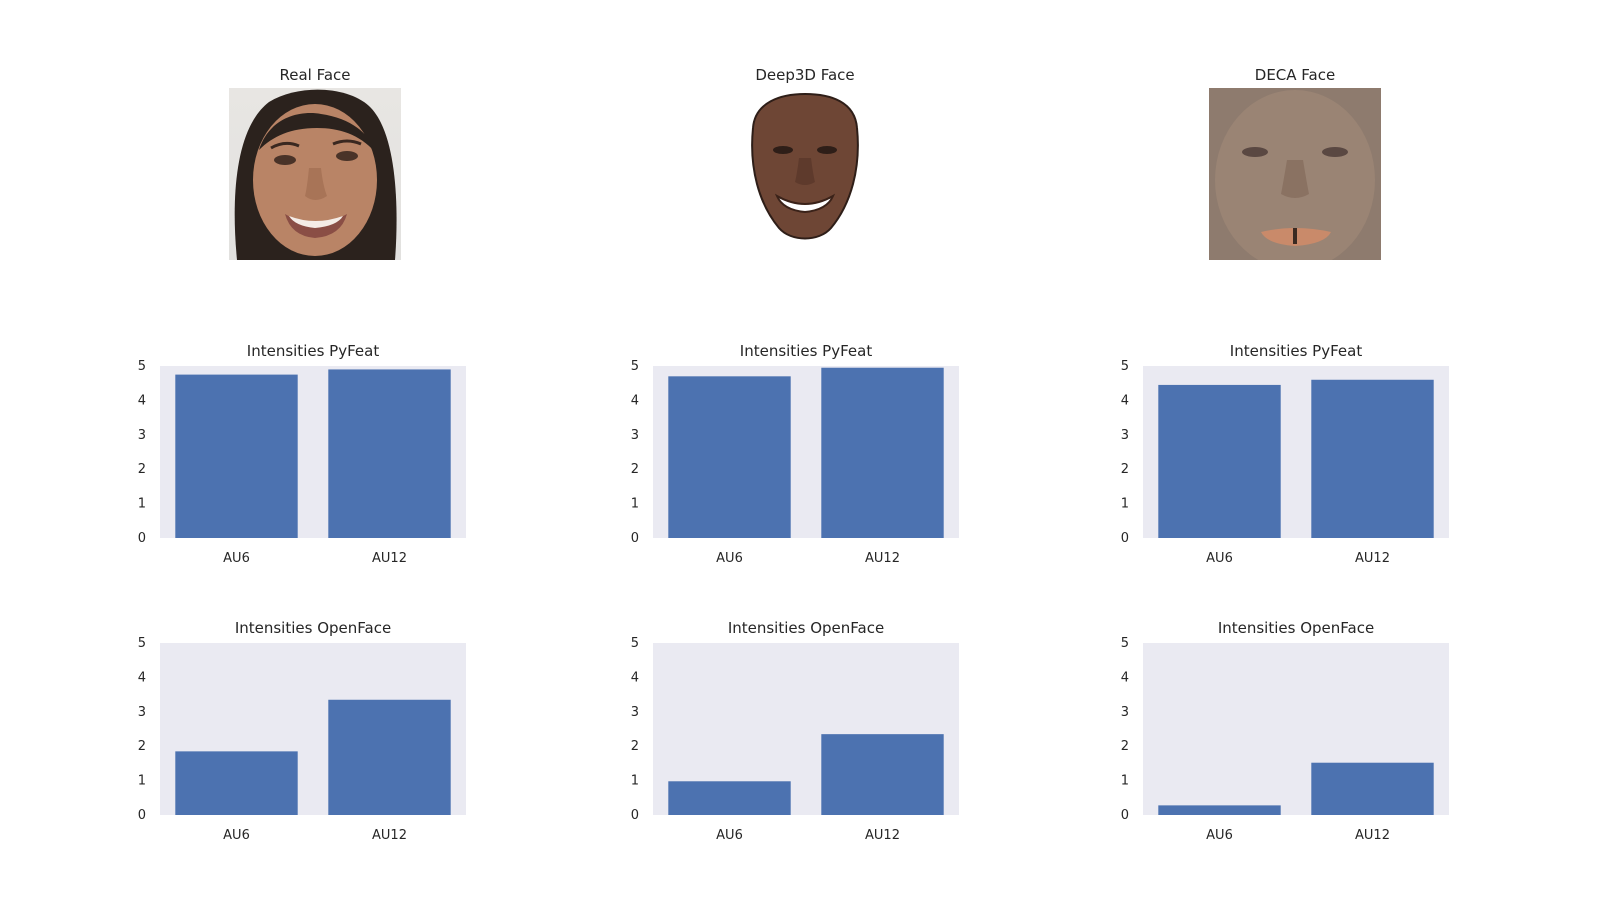 This screenshot has height=900, width=1600. I want to click on deca-face-image, so click(1295, 174).